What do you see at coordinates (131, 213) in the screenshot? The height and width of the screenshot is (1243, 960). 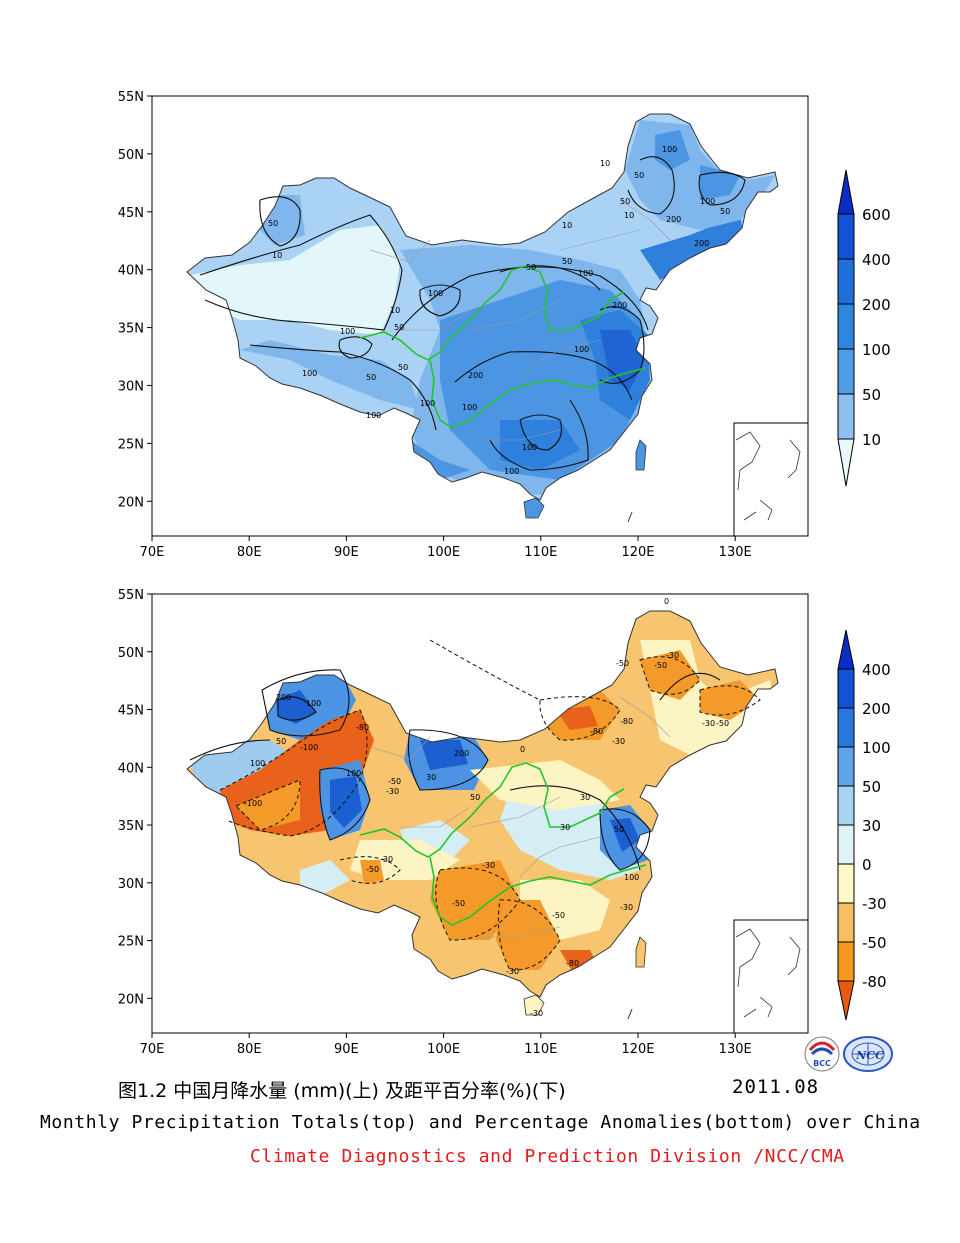 I see `lat-label: 45N` at bounding box center [131, 213].